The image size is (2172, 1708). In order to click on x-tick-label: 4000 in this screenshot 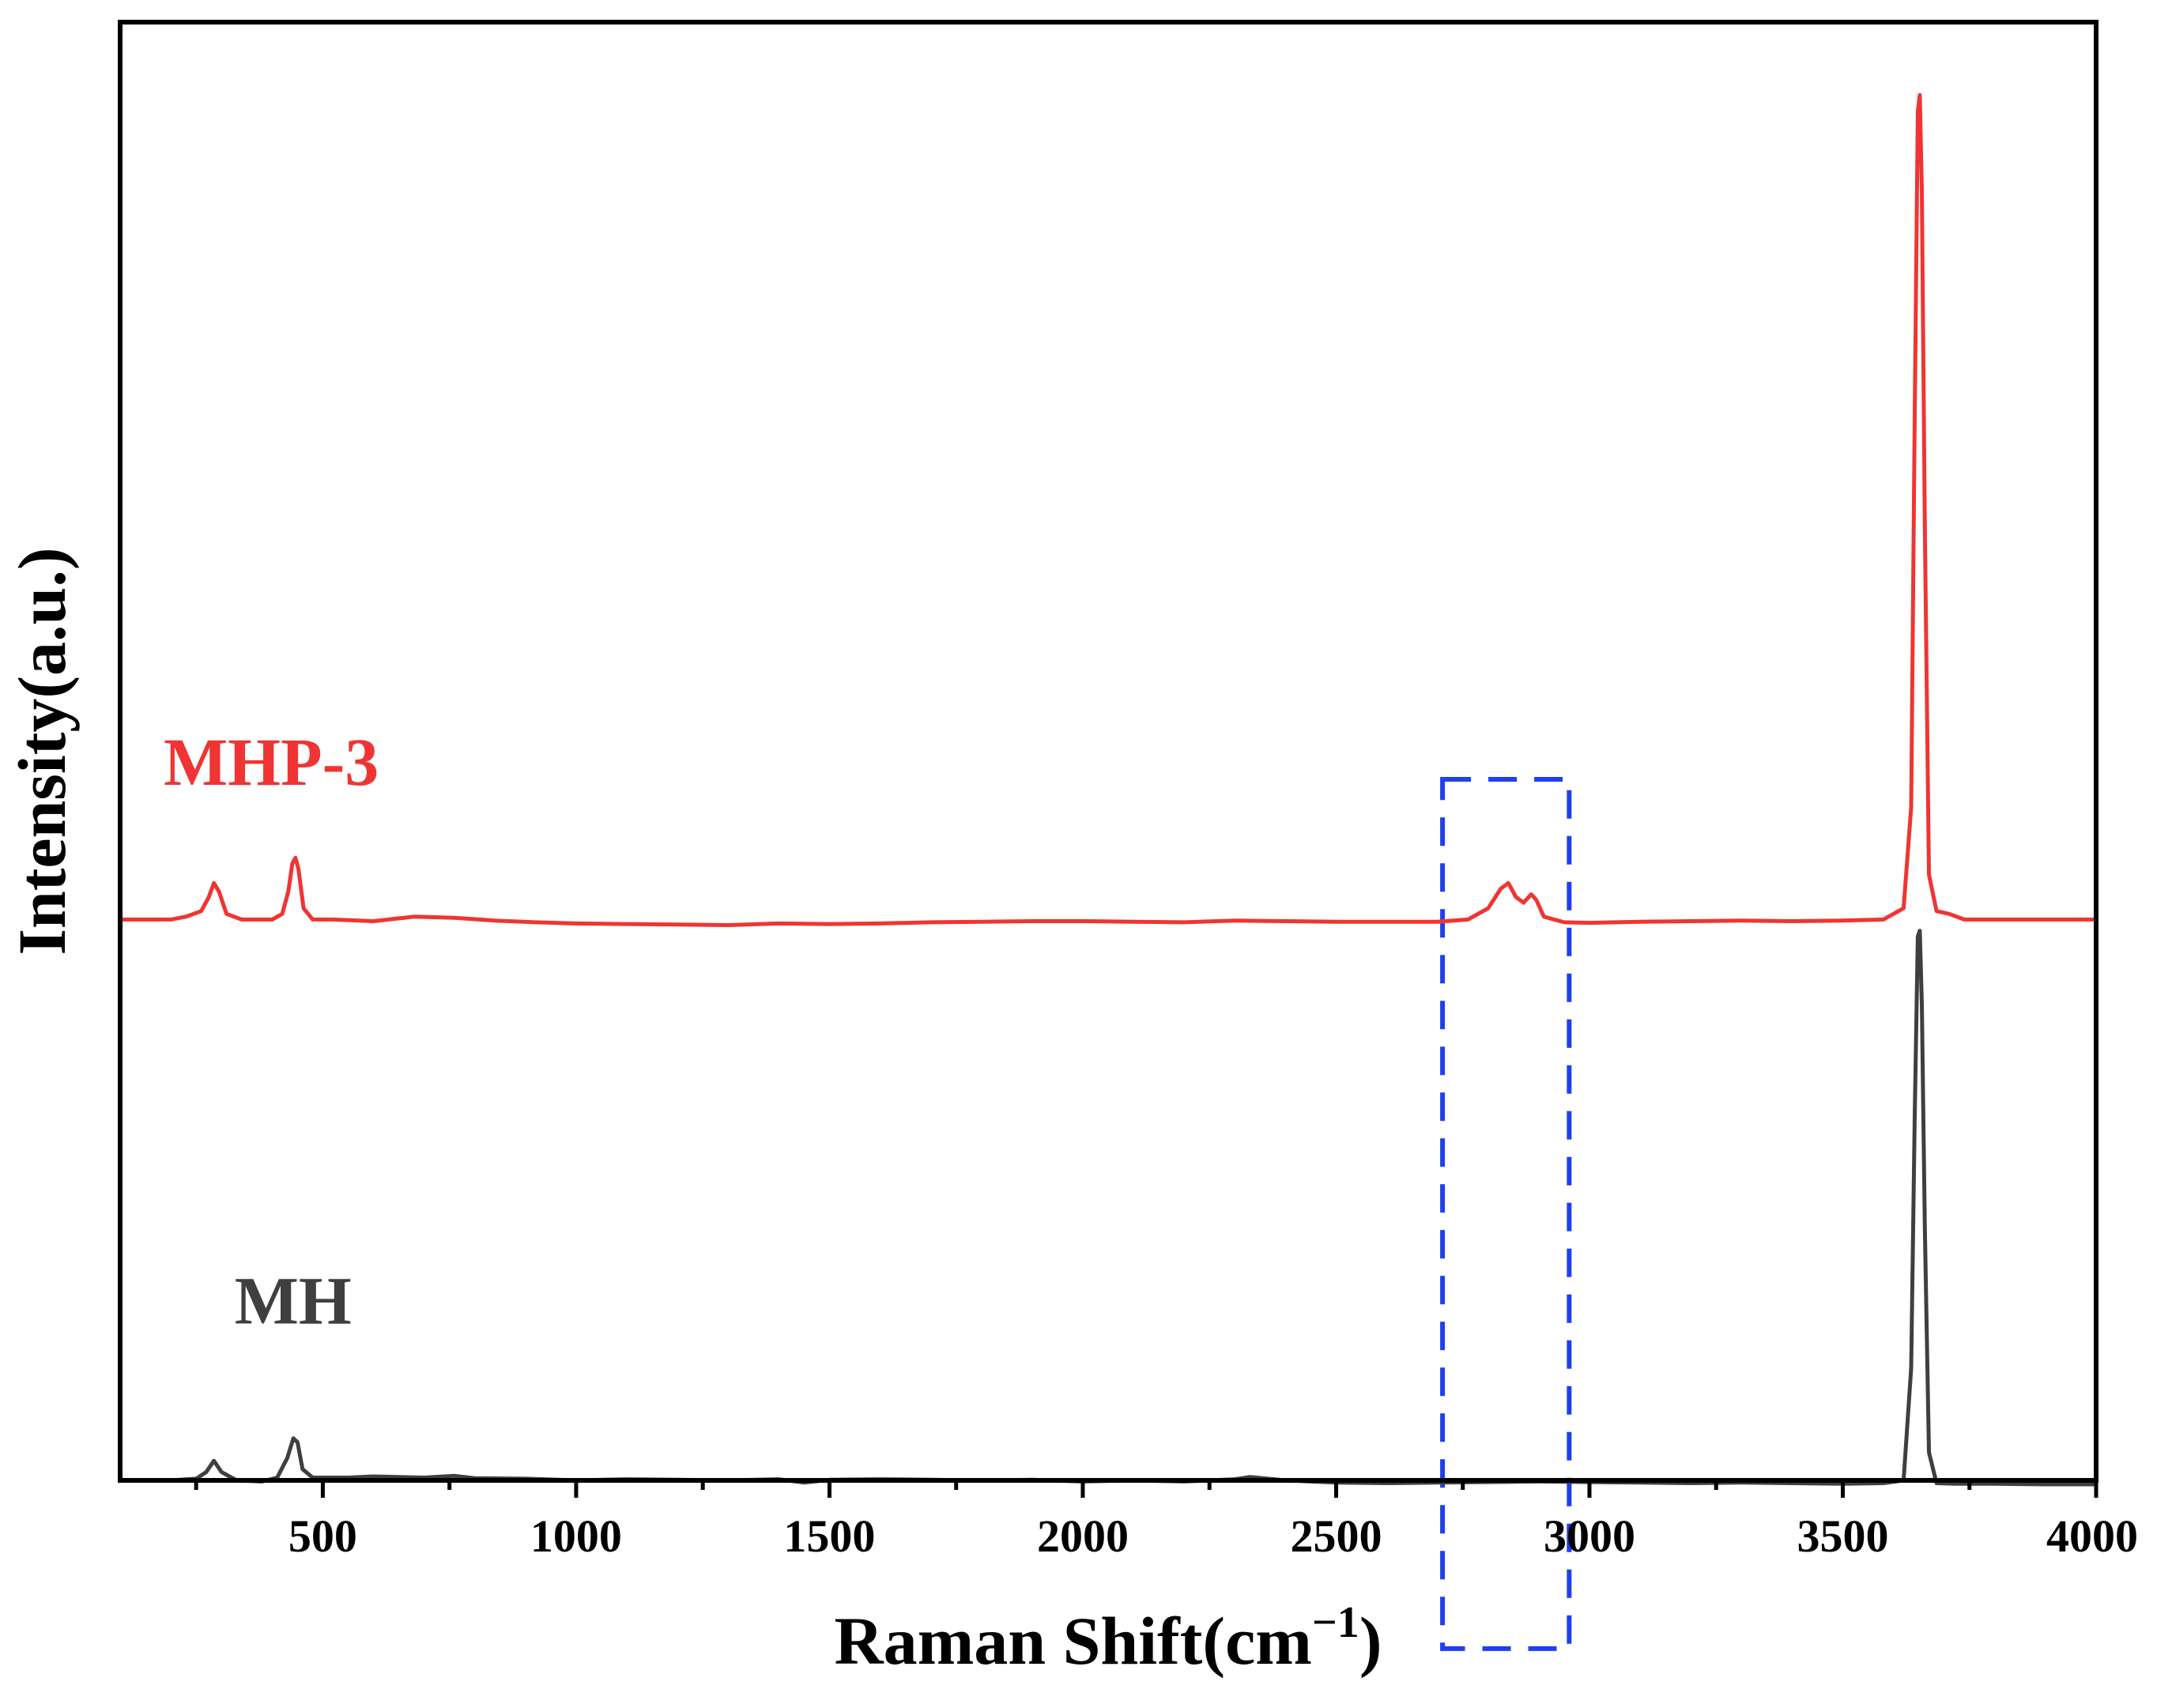, I will do `click(2092, 1536)`.